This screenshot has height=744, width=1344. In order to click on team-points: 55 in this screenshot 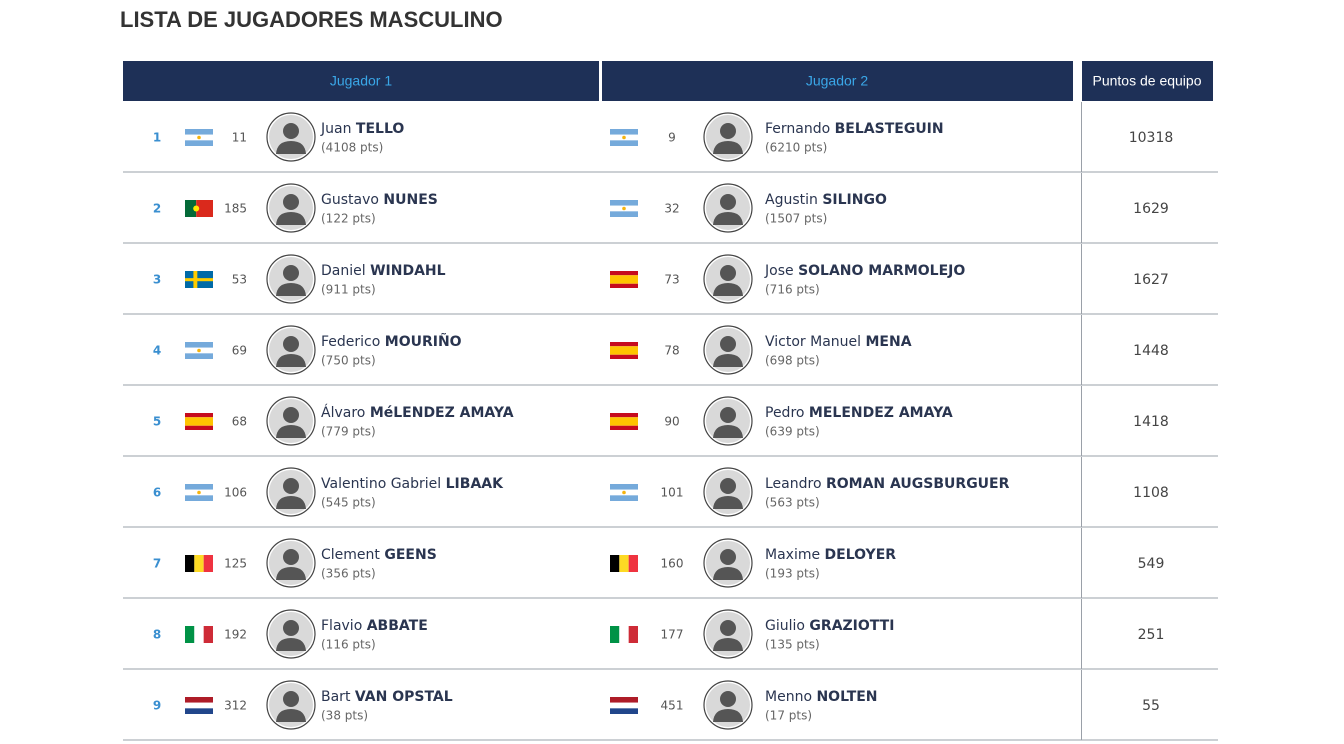, I will do `click(1151, 706)`.